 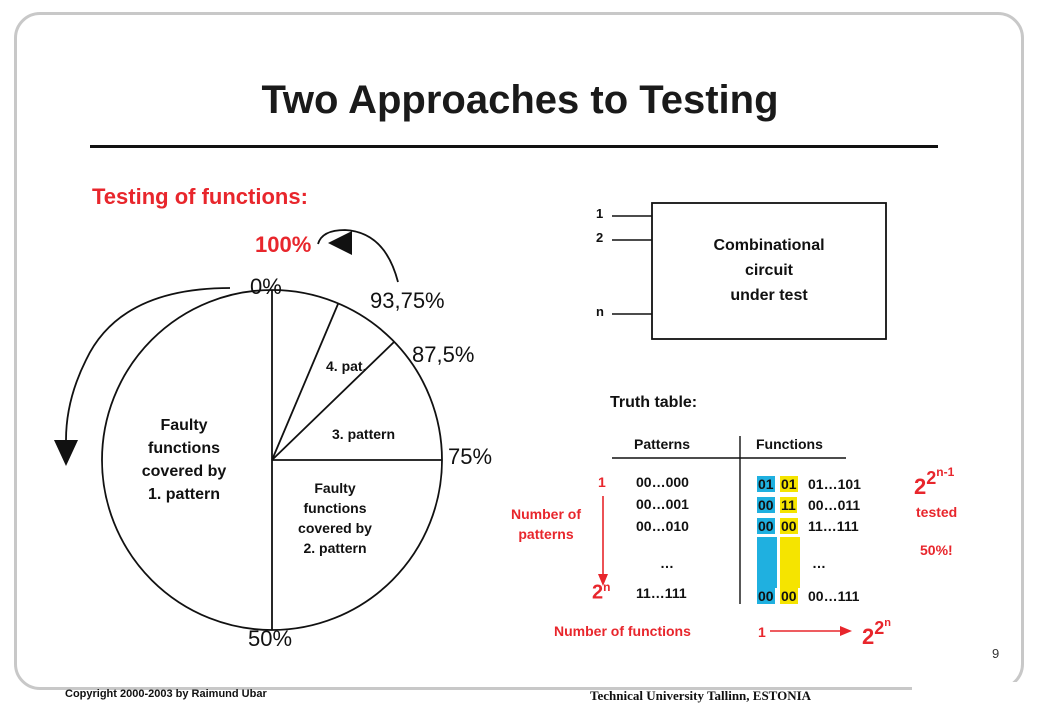 I want to click on section-subtitle: Testing of functions:, so click(x=200, y=196).